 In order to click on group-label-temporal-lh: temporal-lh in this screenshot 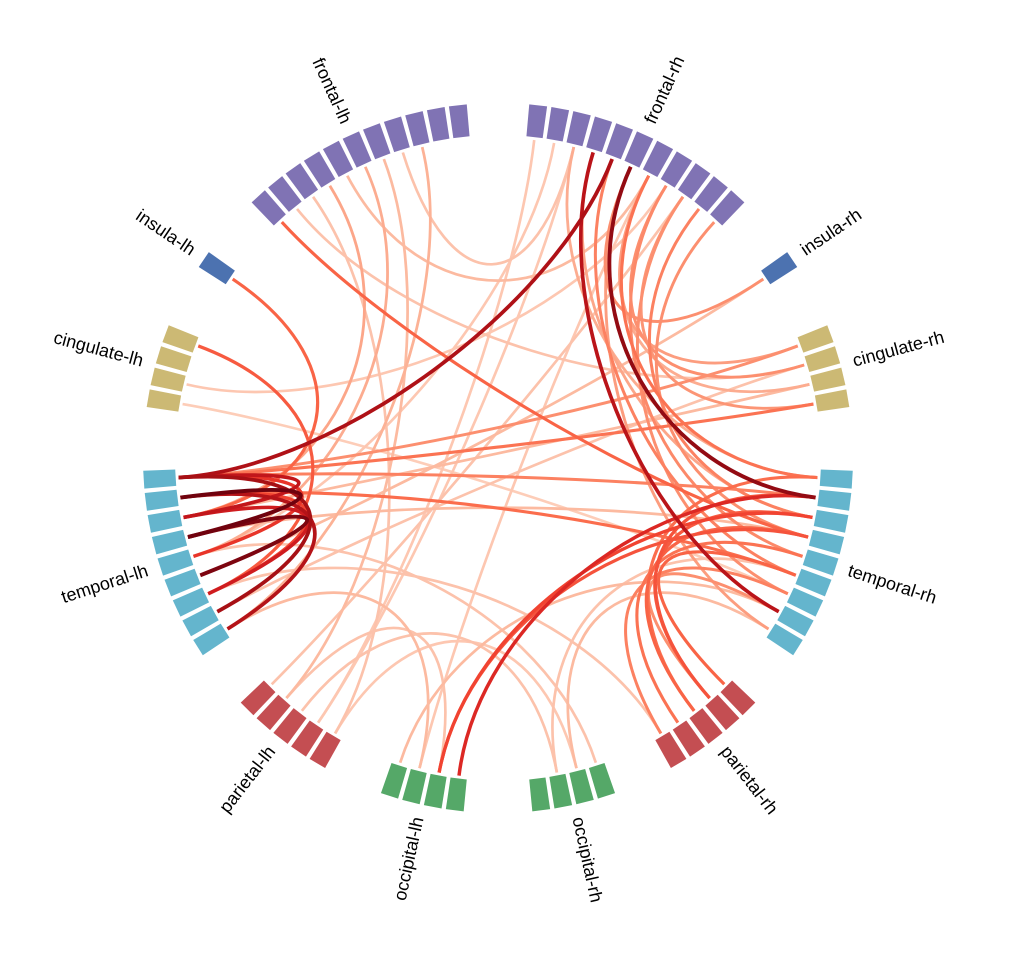, I will do `click(105, 583)`.